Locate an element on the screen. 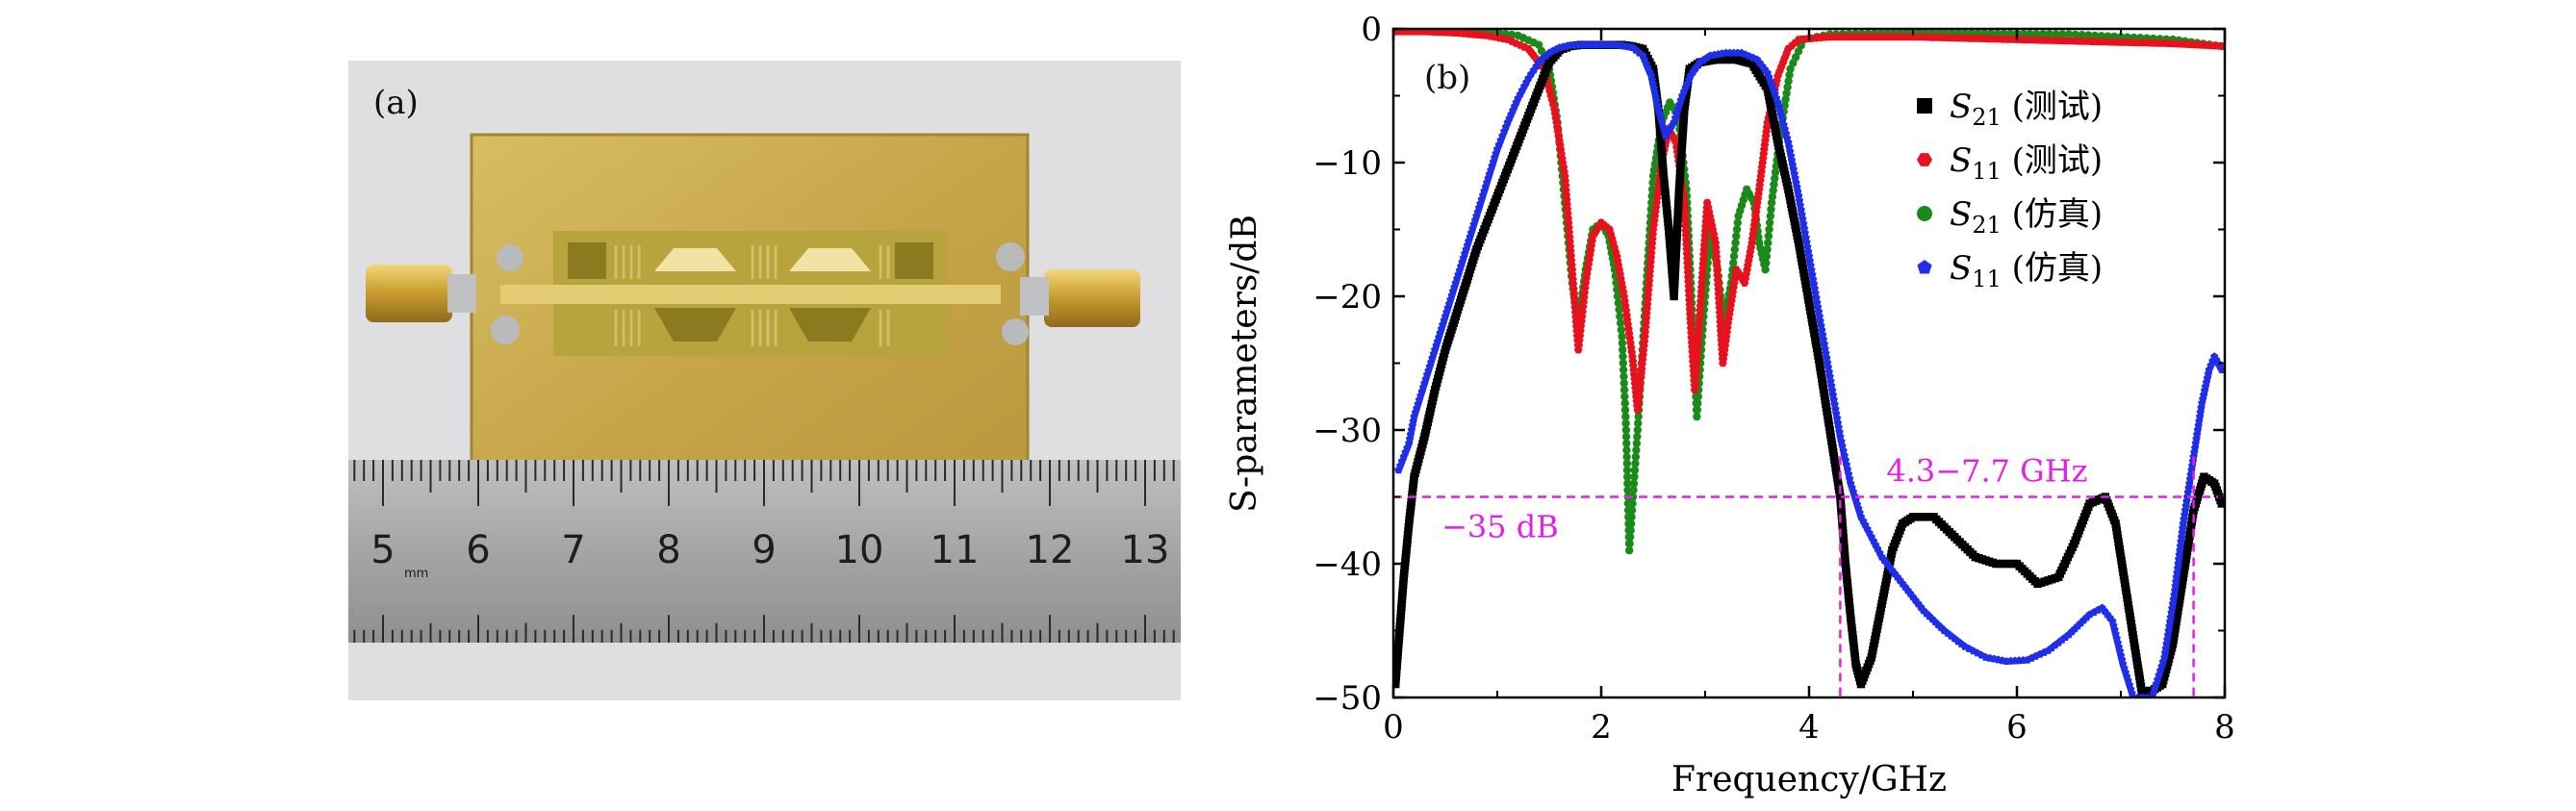 The width and height of the screenshot is (2576, 811). y-tick-label: −30 is located at coordinates (1347, 431).